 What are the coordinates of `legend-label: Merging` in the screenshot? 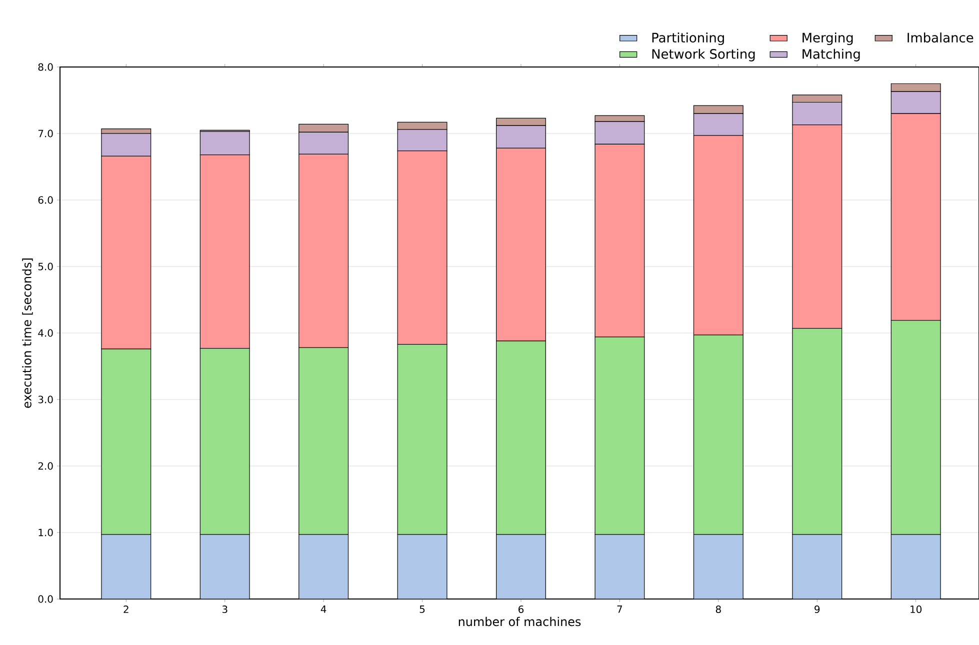 It's located at (827, 39).